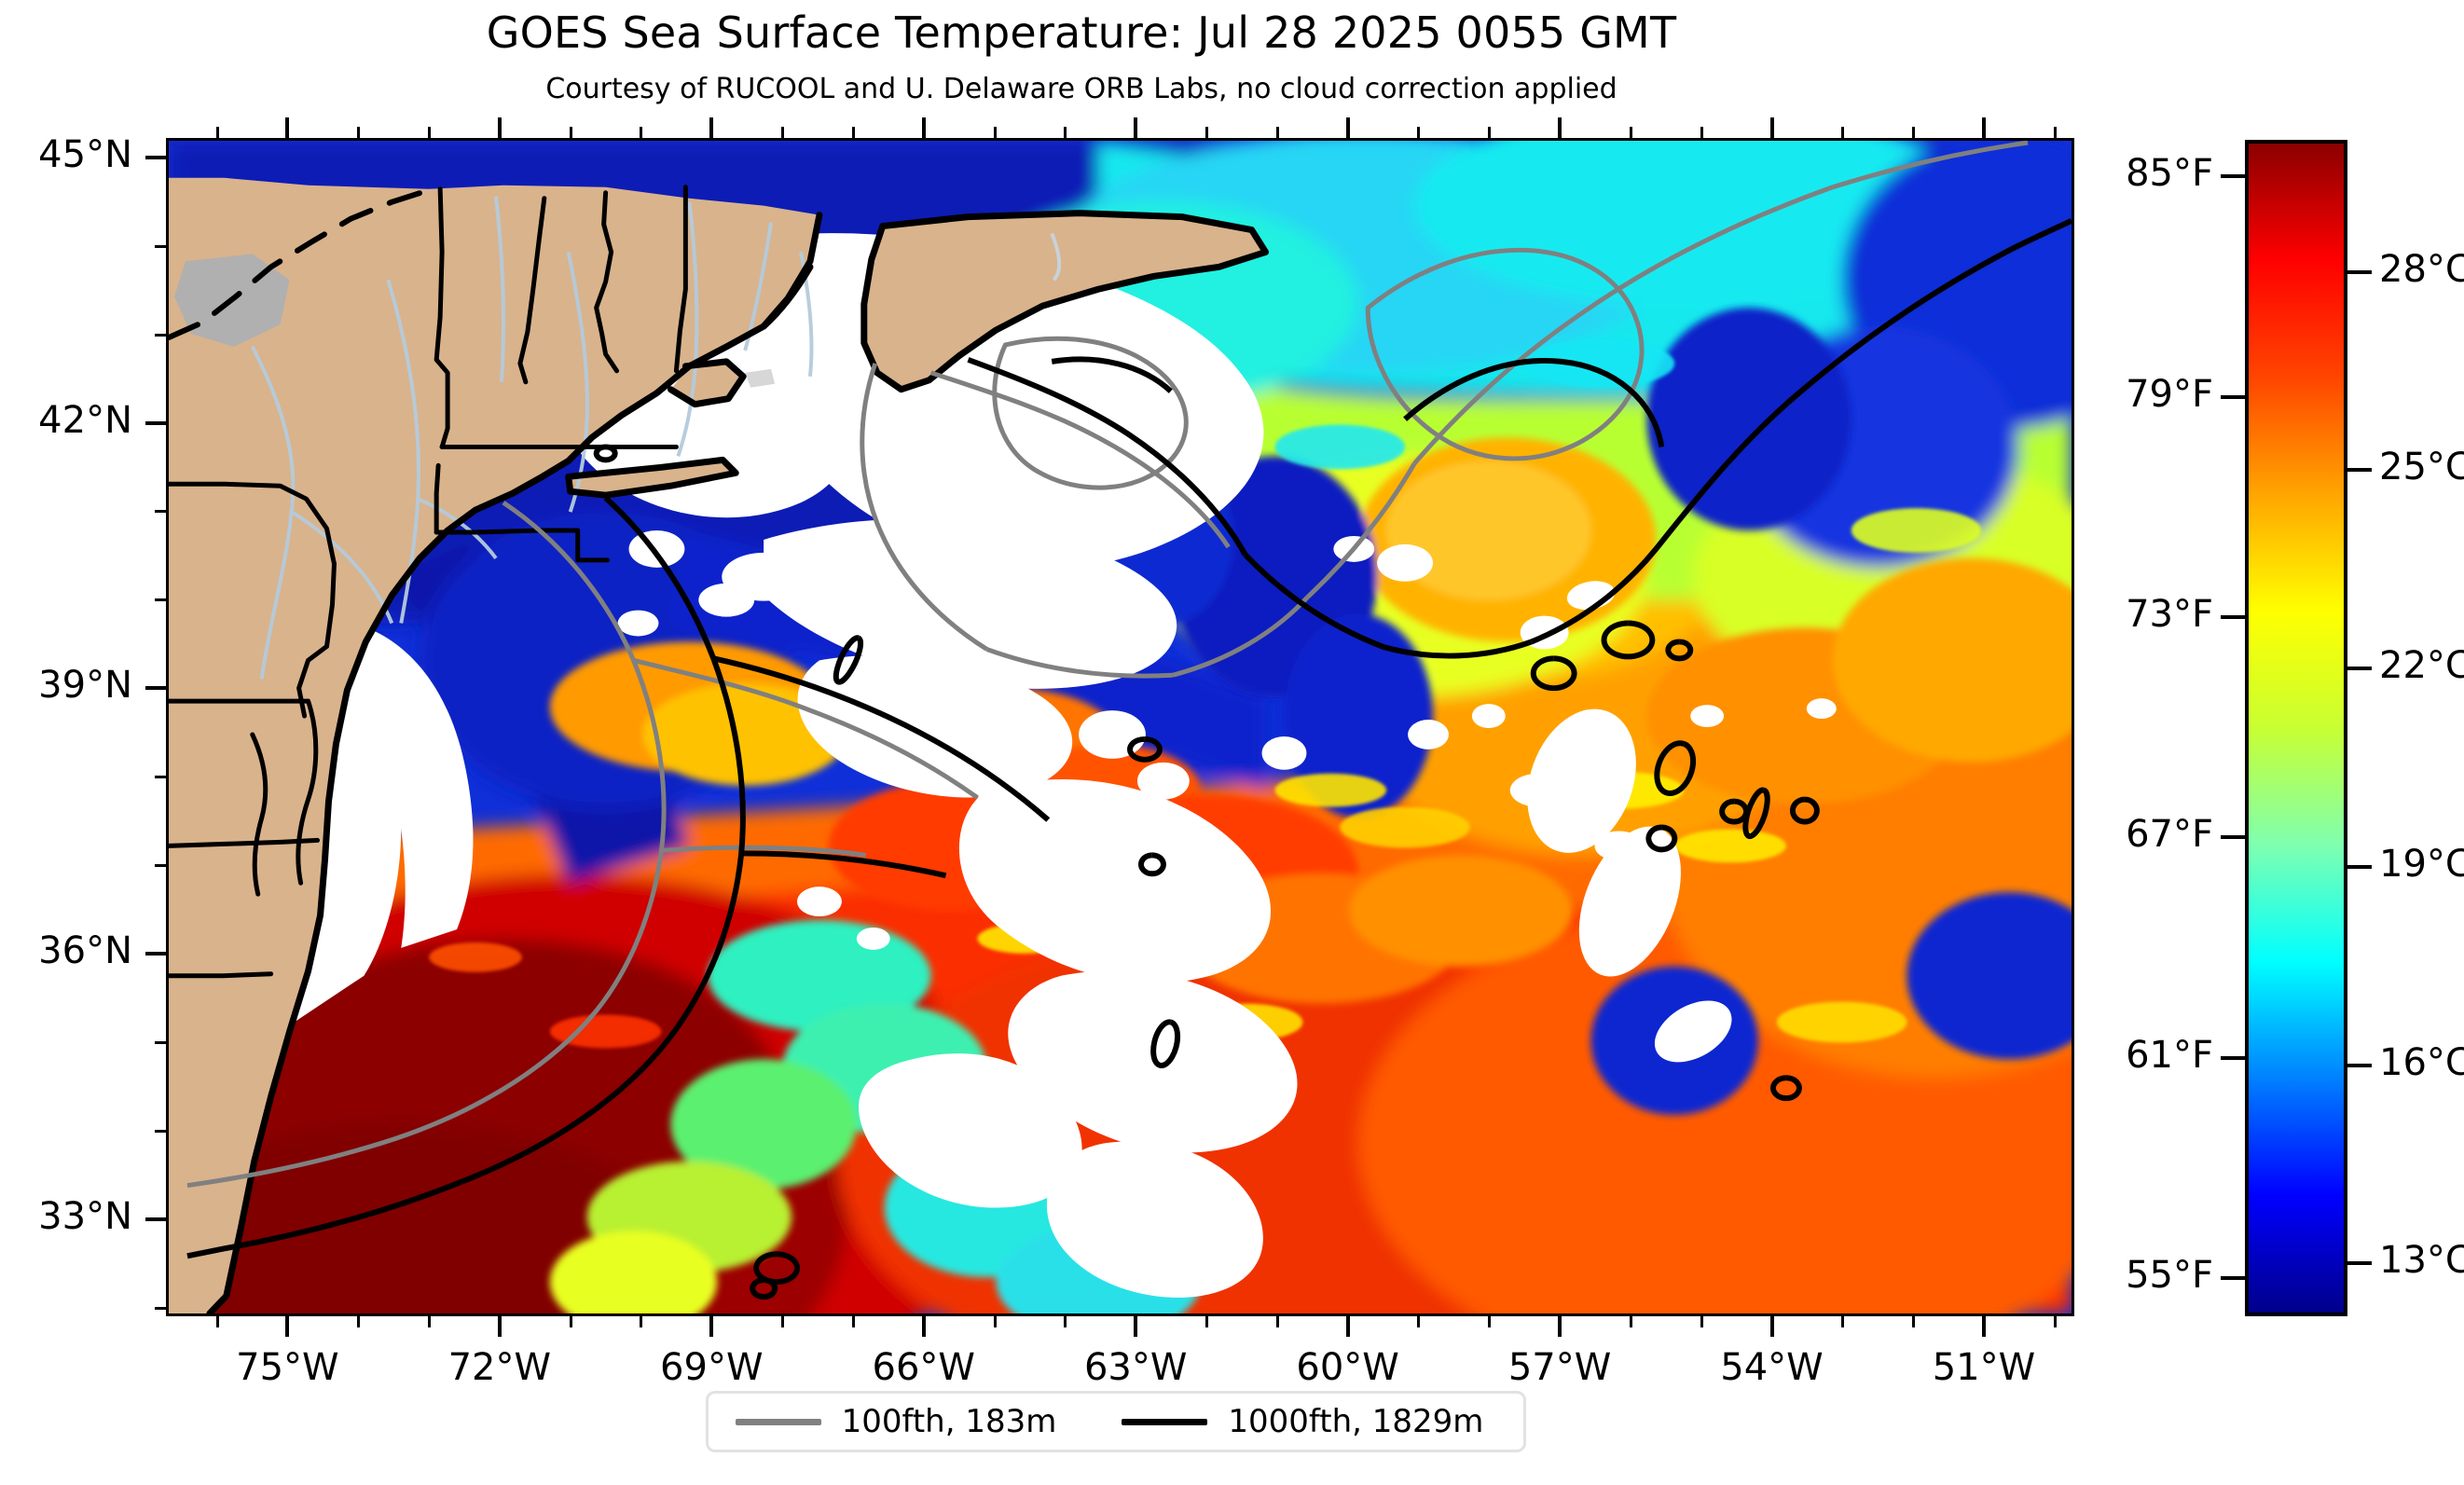 The image size is (2464, 1485). Describe the element at coordinates (2170, 1276) in the screenshot. I see `colorbar-label-fahrenheit: 55°F` at that location.